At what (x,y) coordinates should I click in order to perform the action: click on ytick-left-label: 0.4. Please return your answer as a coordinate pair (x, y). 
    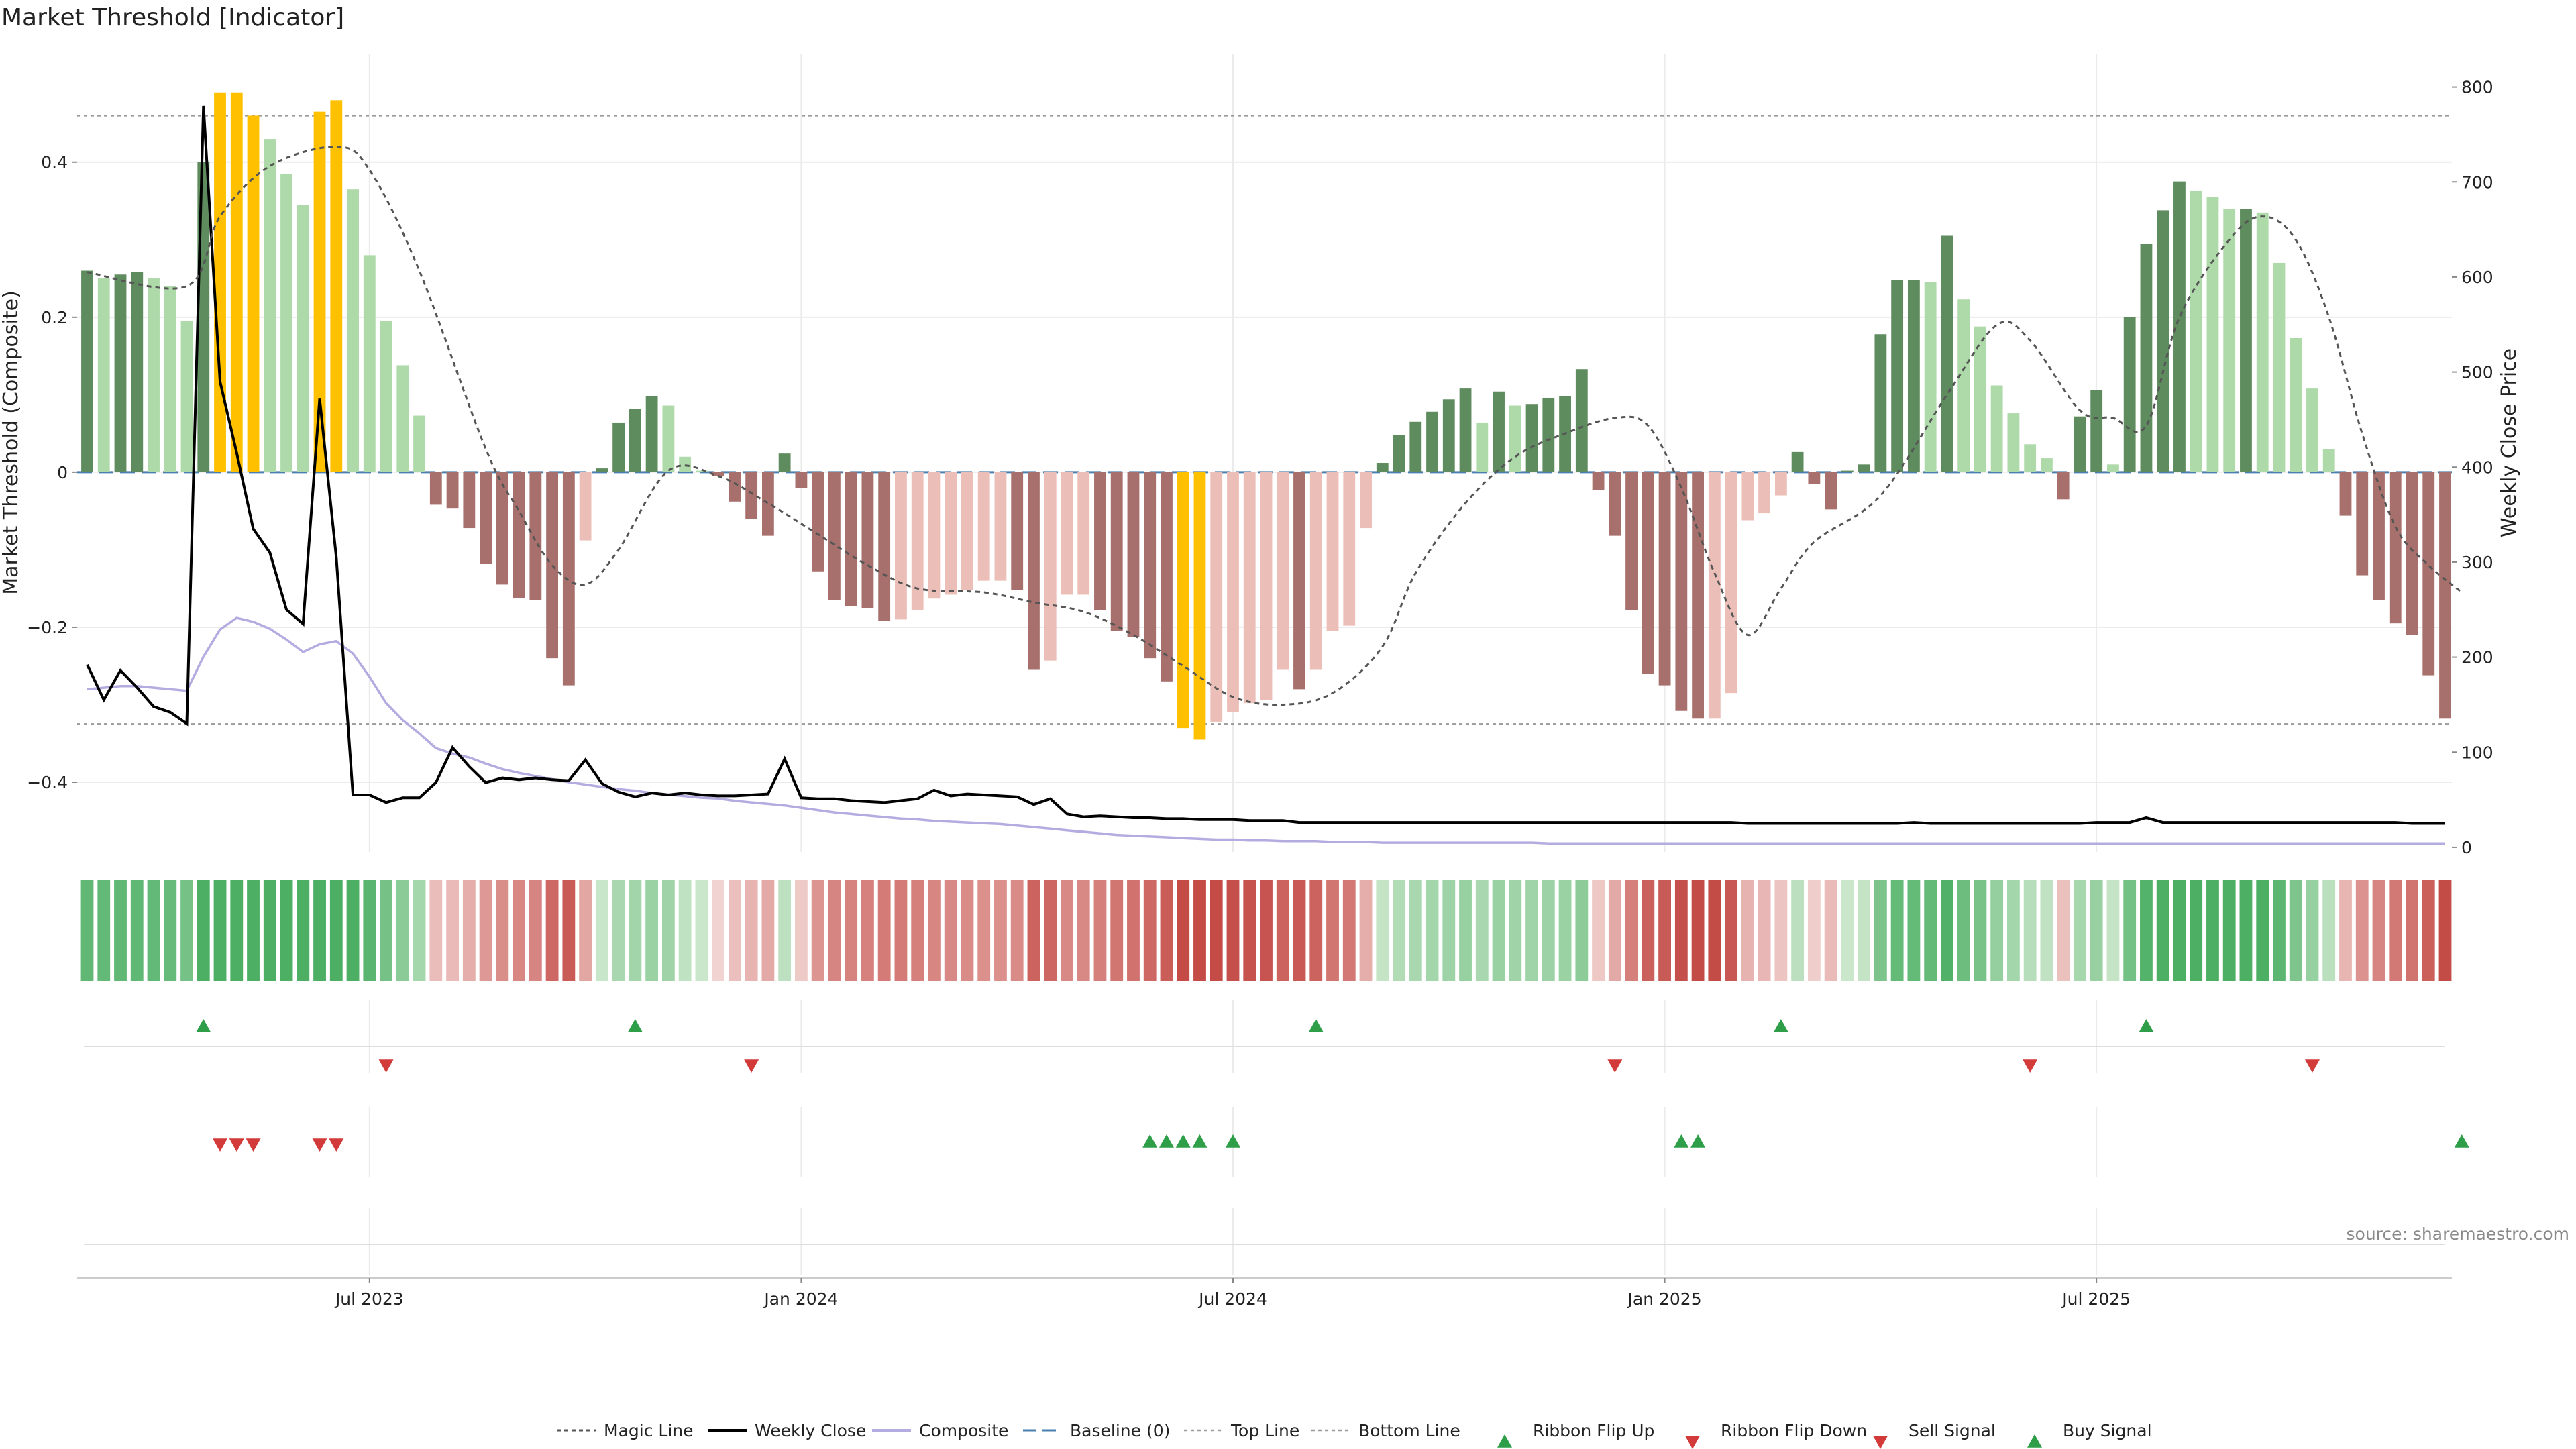
    Looking at the image, I should click on (54, 162).